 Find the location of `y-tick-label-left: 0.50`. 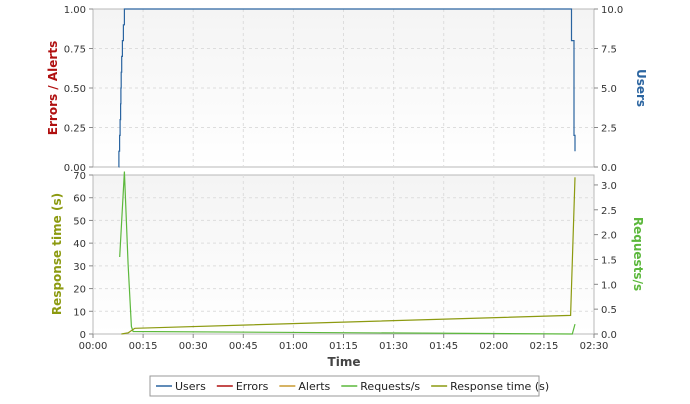

y-tick-label-left: 0.50 is located at coordinates (75, 89).